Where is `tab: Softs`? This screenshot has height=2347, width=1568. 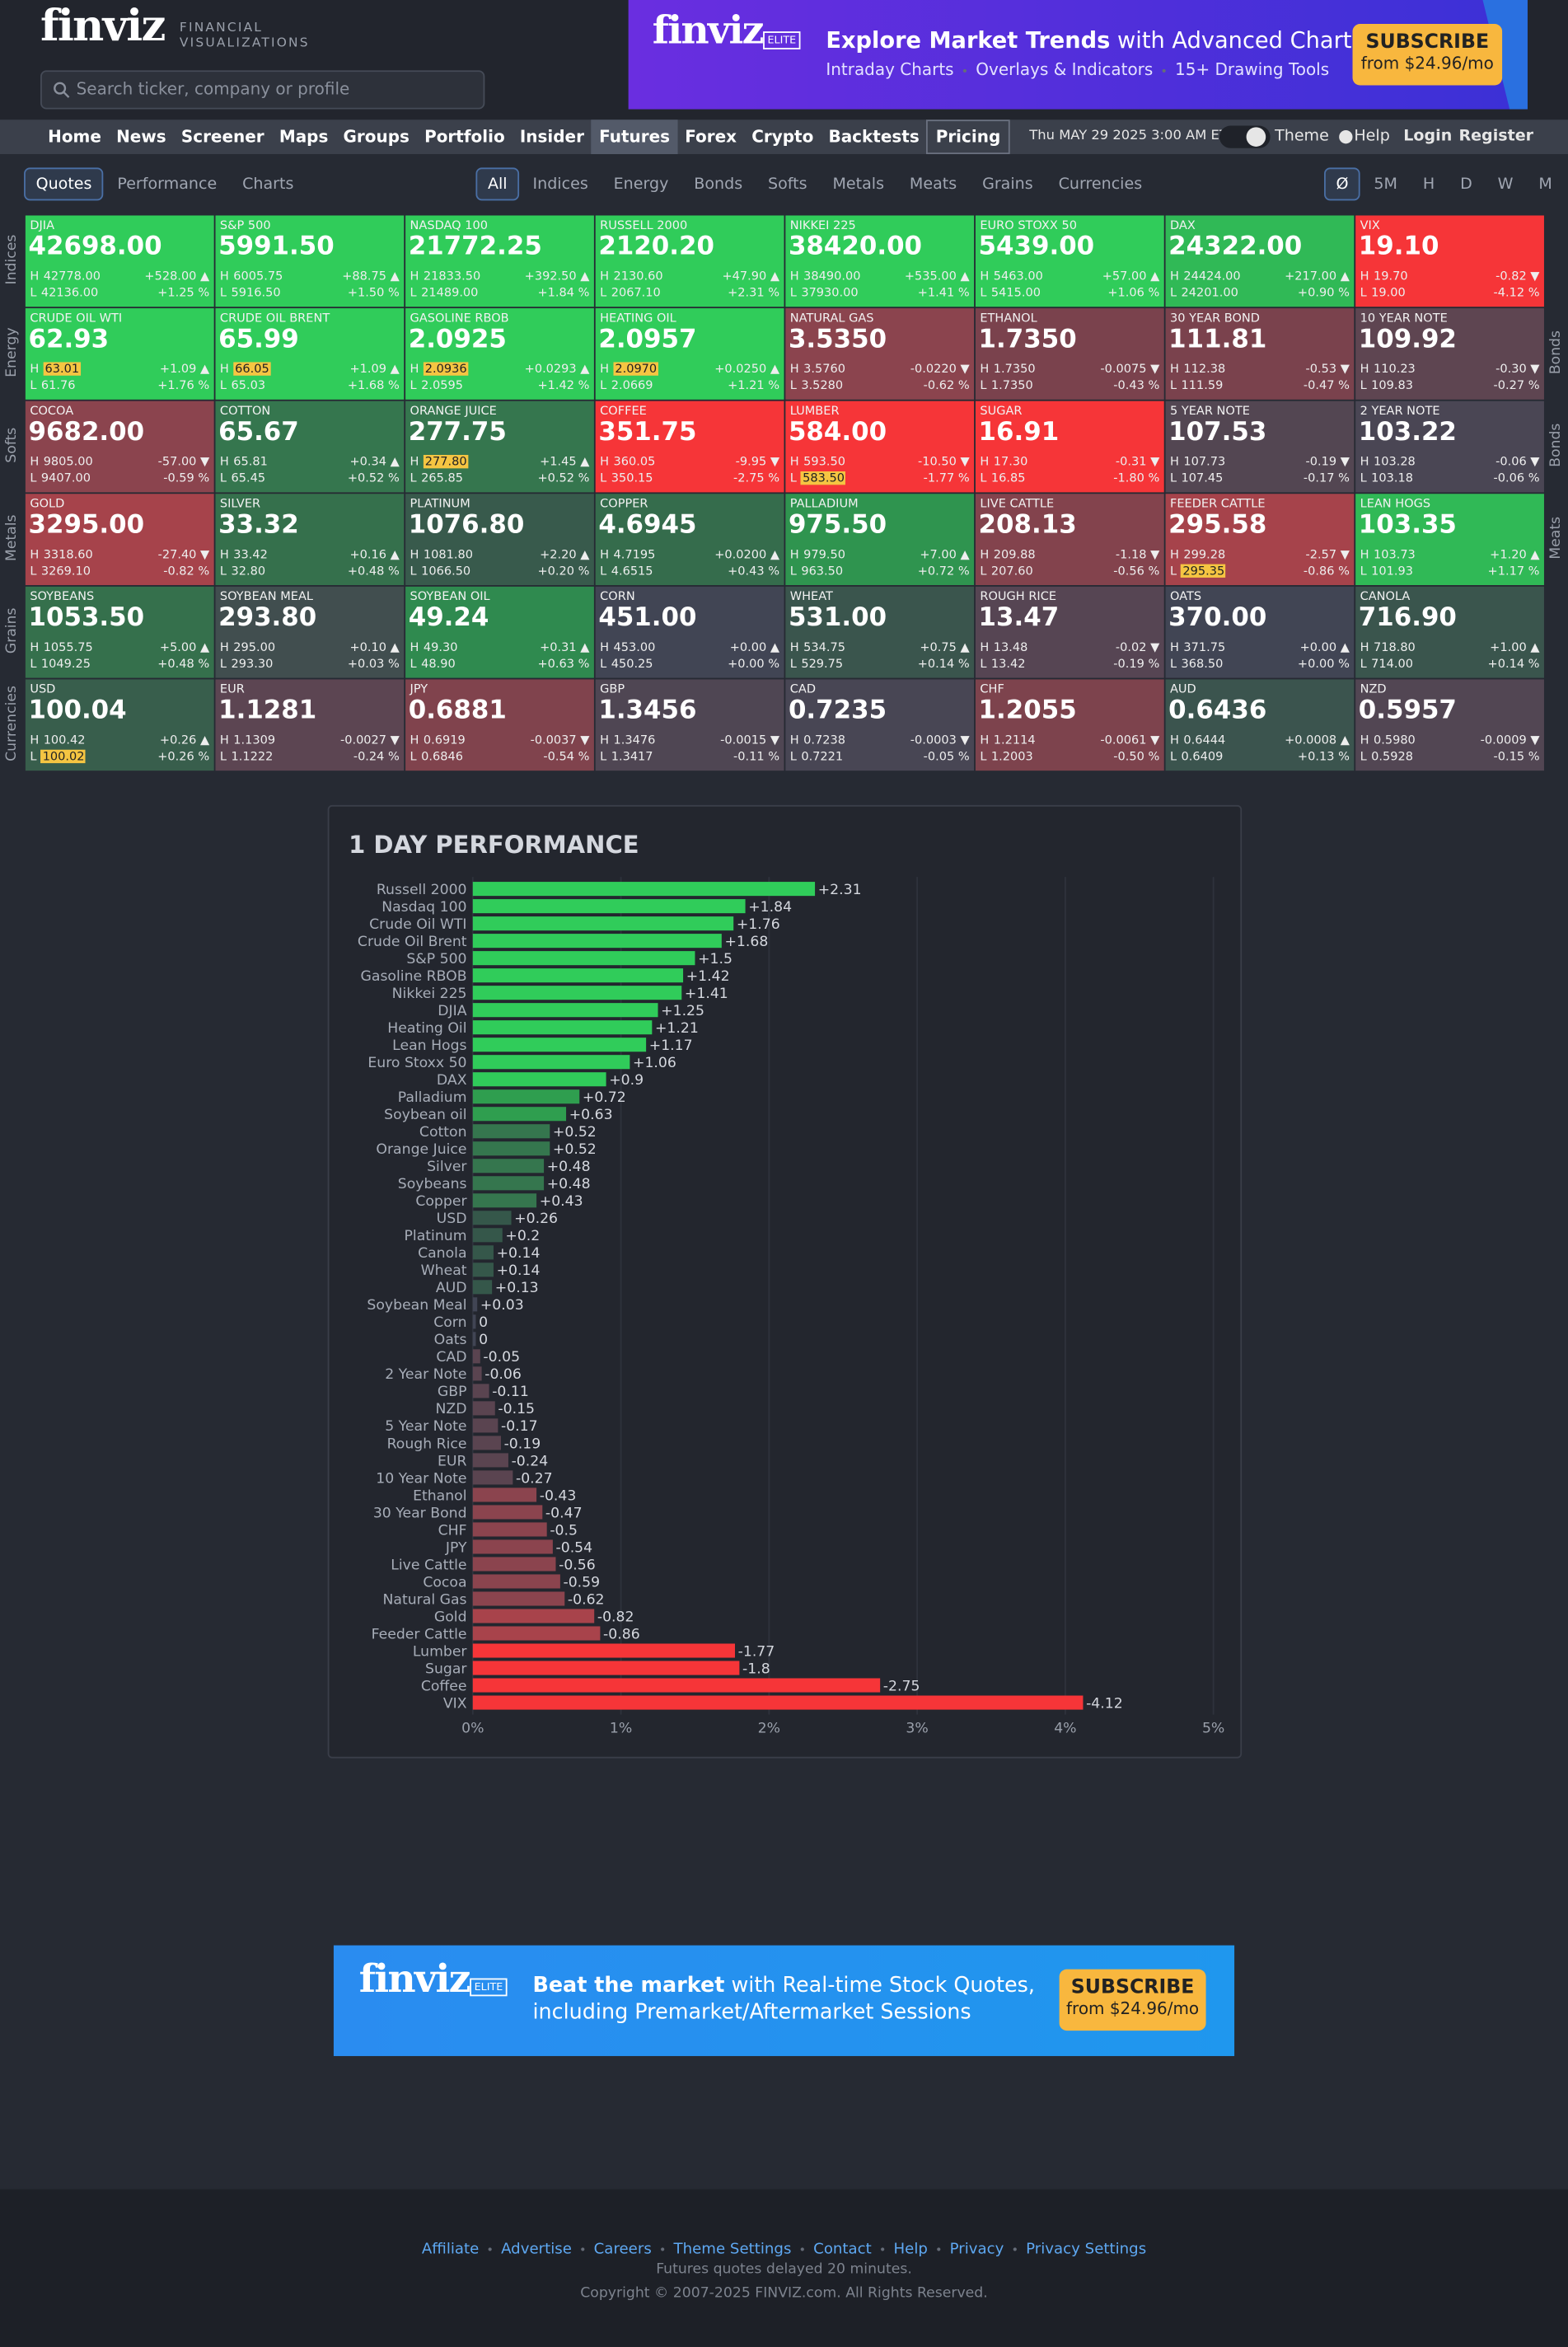 tab: Softs is located at coordinates (787, 184).